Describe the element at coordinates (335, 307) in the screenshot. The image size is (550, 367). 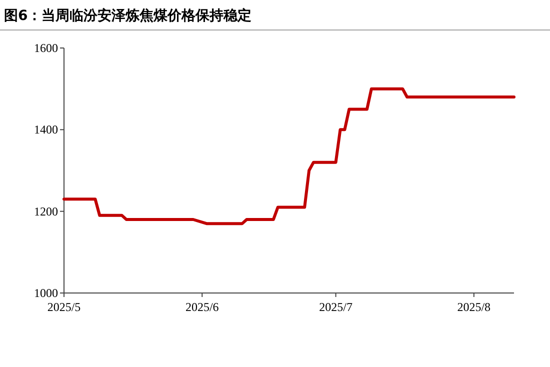
I see `x-tick-label: 2025/7` at that location.